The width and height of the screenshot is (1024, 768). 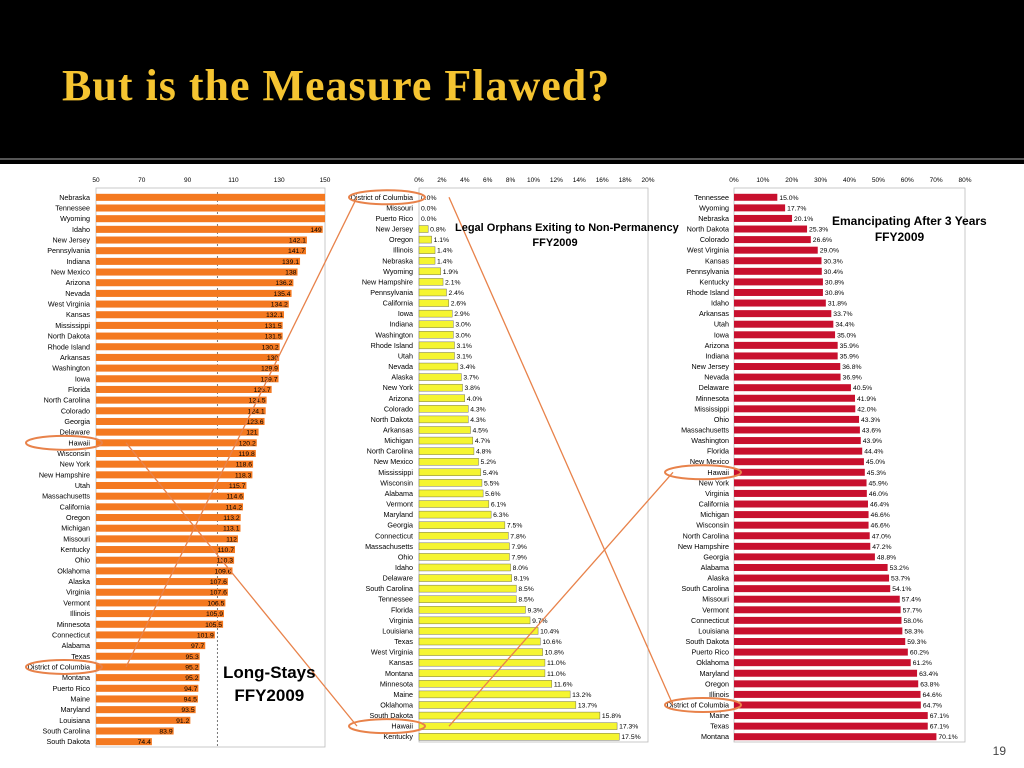 What do you see at coordinates (714, 281) in the screenshot?
I see `chart3-category-label: Kentucky` at bounding box center [714, 281].